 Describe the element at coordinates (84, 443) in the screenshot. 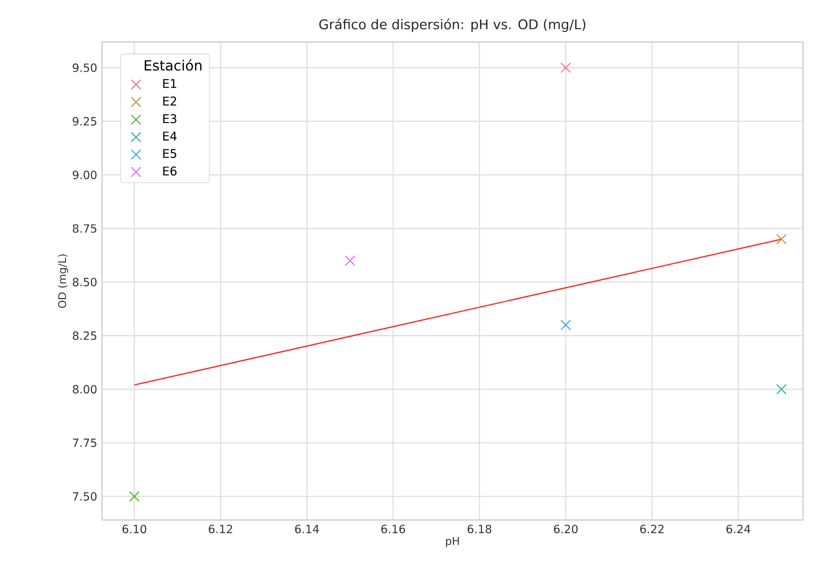

I see `y-tick-label: 7.75` at that location.